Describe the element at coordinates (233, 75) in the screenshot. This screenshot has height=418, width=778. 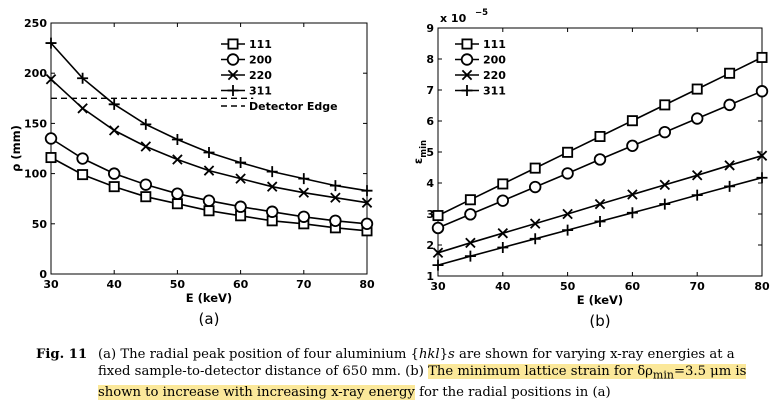
I see `legend-marker-220-a` at that location.